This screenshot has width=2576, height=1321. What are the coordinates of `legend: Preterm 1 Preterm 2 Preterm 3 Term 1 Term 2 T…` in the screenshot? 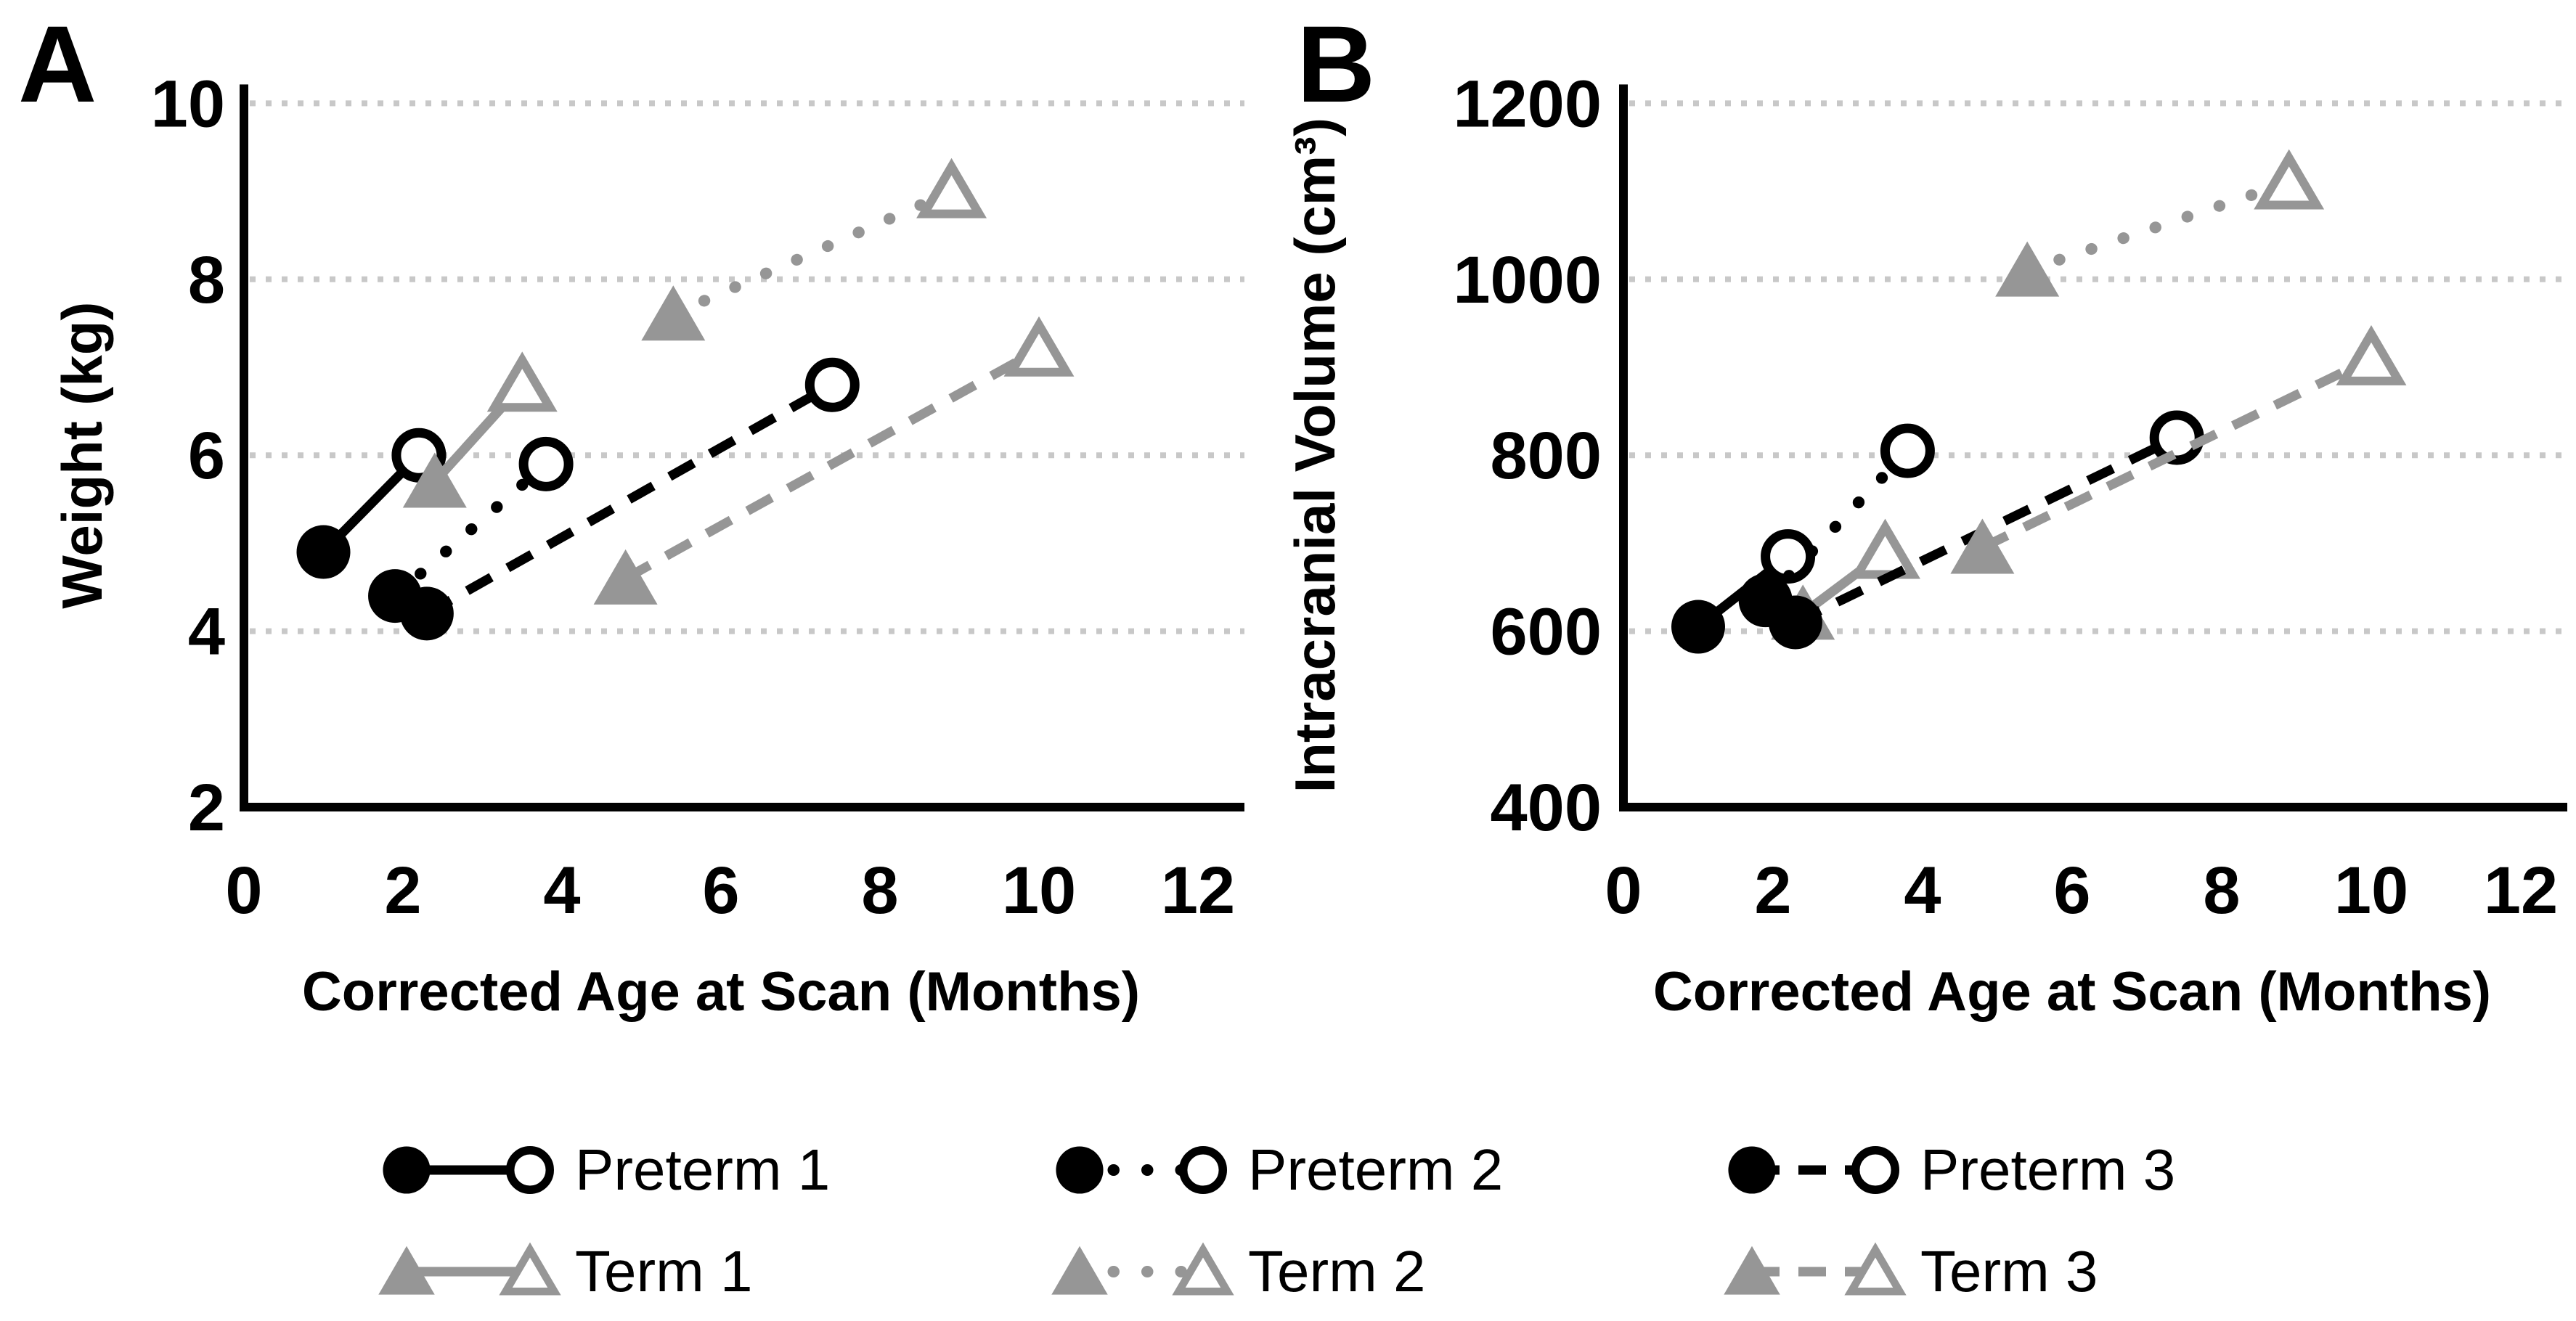 It's located at (1276, 1220).